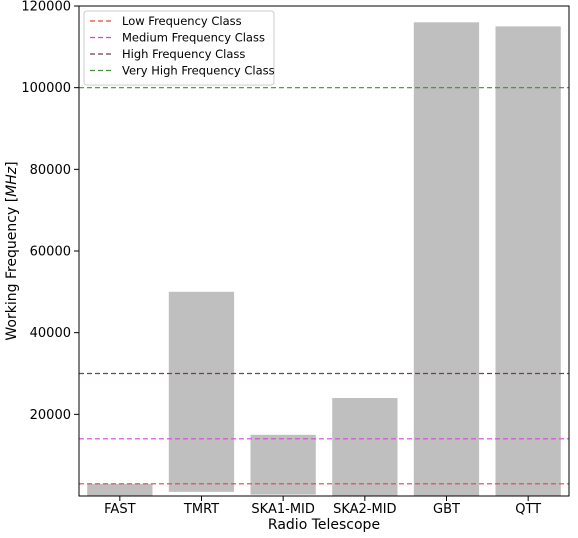  I want to click on y-axis-label-unit: MHz, so click(12, 181).